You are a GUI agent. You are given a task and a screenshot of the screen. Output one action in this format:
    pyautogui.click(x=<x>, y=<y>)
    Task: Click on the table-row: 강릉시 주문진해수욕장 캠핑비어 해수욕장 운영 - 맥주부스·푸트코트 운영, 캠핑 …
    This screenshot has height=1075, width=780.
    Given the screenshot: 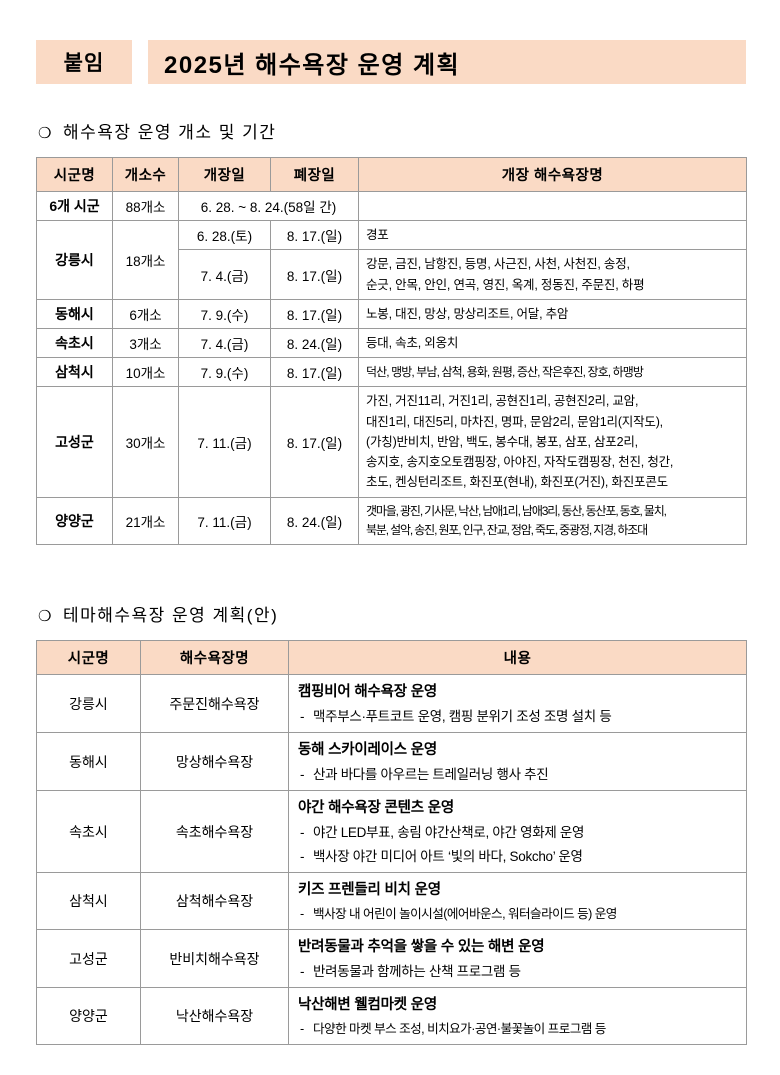 What is the action you would take?
    pyautogui.click(x=391, y=704)
    